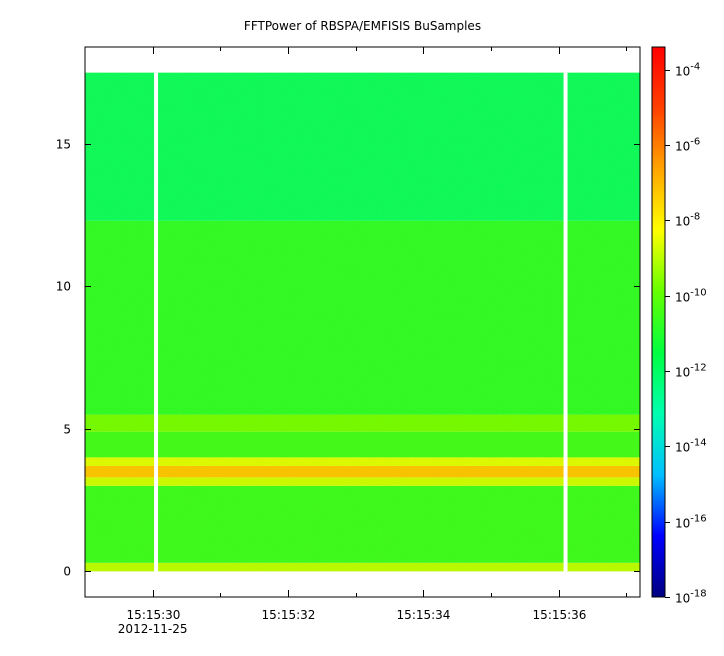 This screenshot has width=724, height=656. I want to click on colorbar-tick-exp-5: -14, so click(698, 443).